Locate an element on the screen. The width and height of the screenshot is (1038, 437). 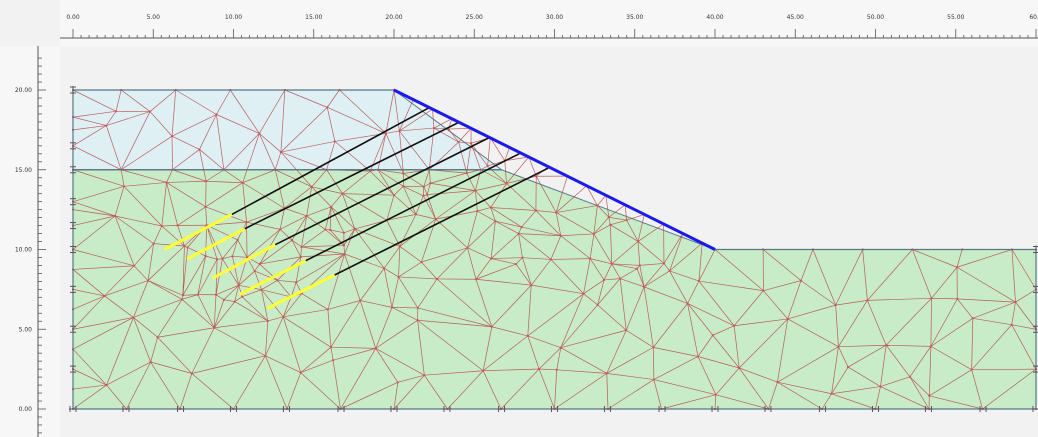
anchor-free-length is located at coordinates (412, 207).